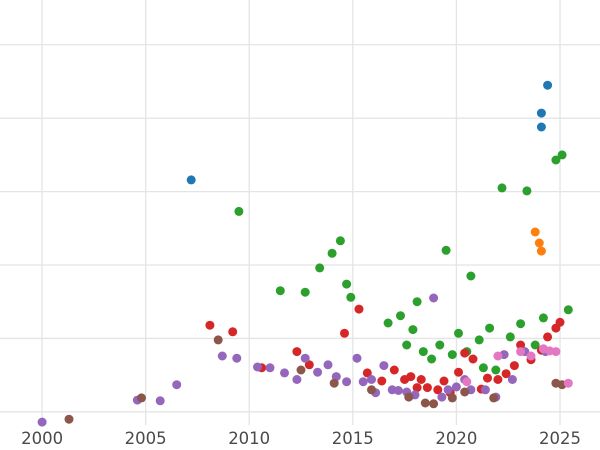 The image size is (600, 450). What do you see at coordinates (560, 438) in the screenshot?
I see `x-tick-label: 2025` at bounding box center [560, 438].